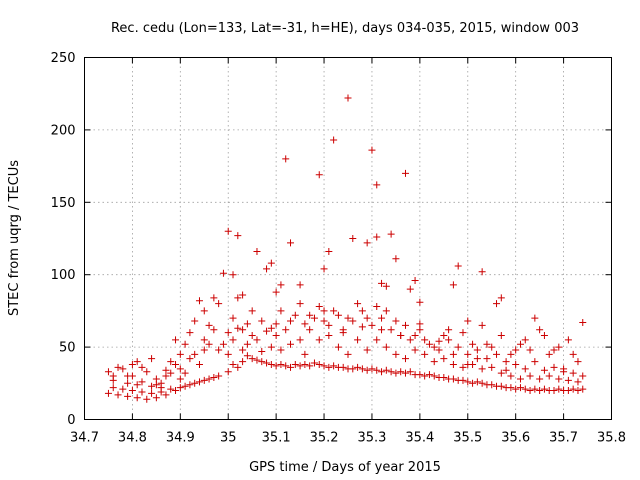 This screenshot has width=640, height=480. Describe the element at coordinates (63, 275) in the screenshot. I see `y-tick-label: 100` at that location.